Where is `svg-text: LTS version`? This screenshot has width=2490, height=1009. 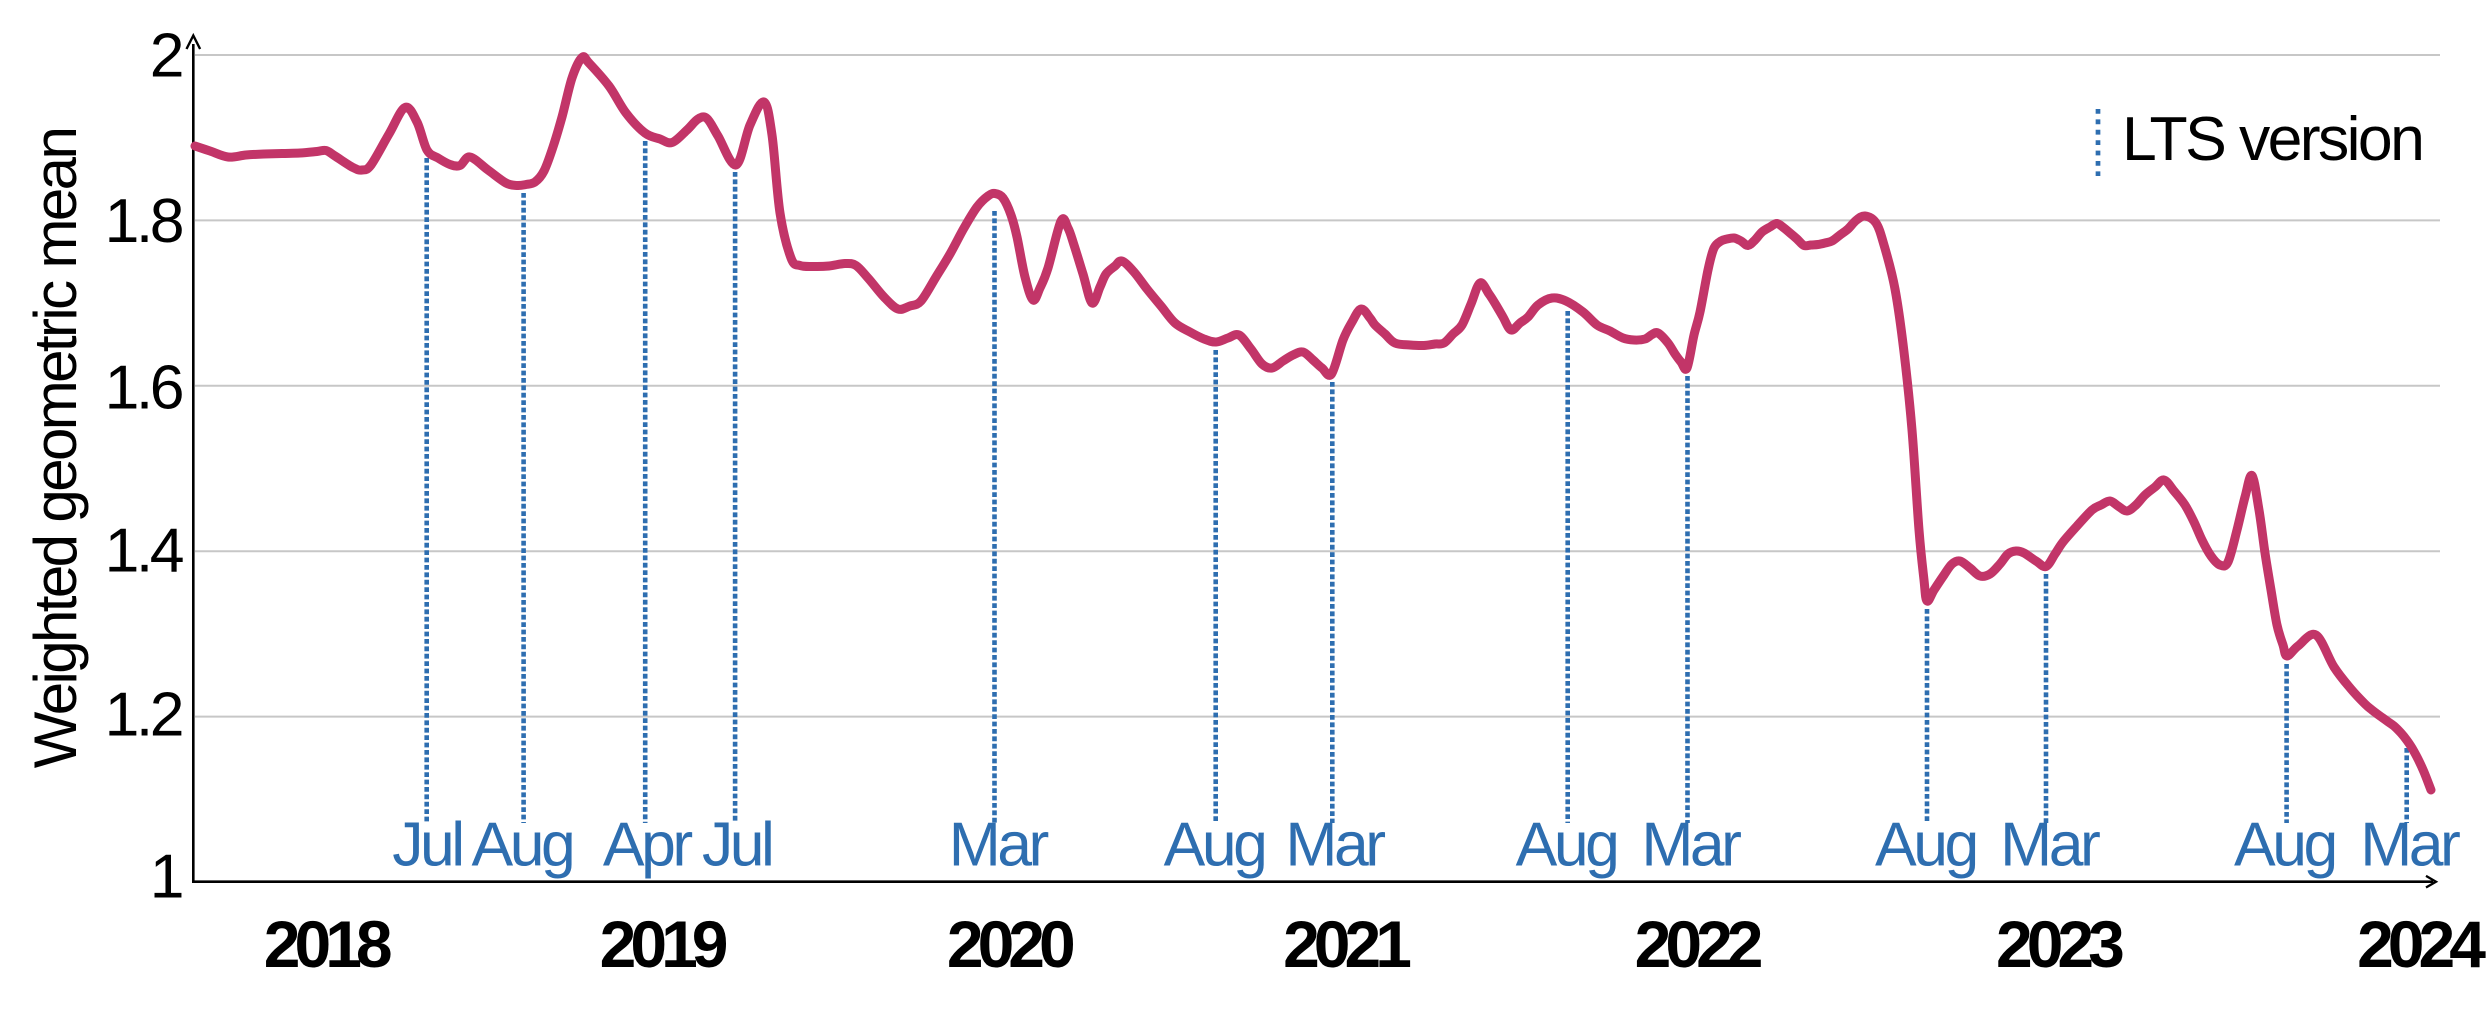
svg-text: LTS version is located at coordinates (2272, 139).